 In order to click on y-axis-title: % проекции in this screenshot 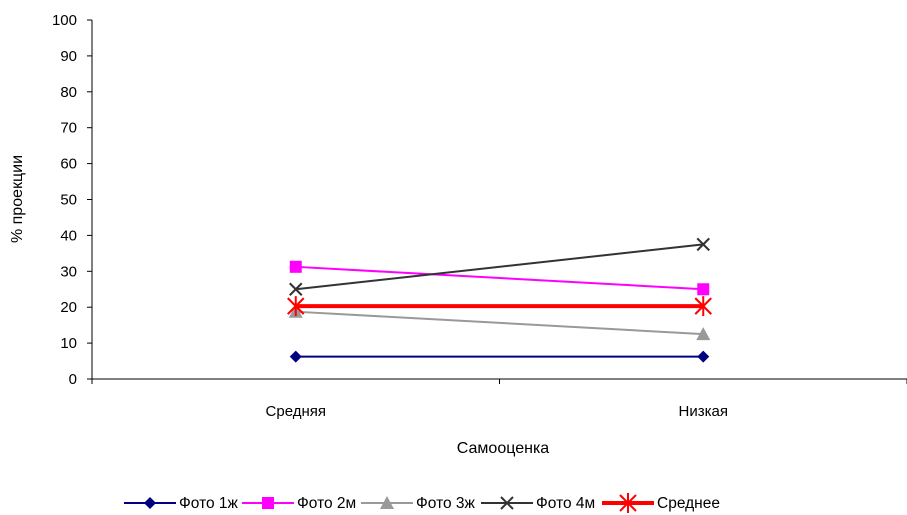, I will do `click(17, 199)`.